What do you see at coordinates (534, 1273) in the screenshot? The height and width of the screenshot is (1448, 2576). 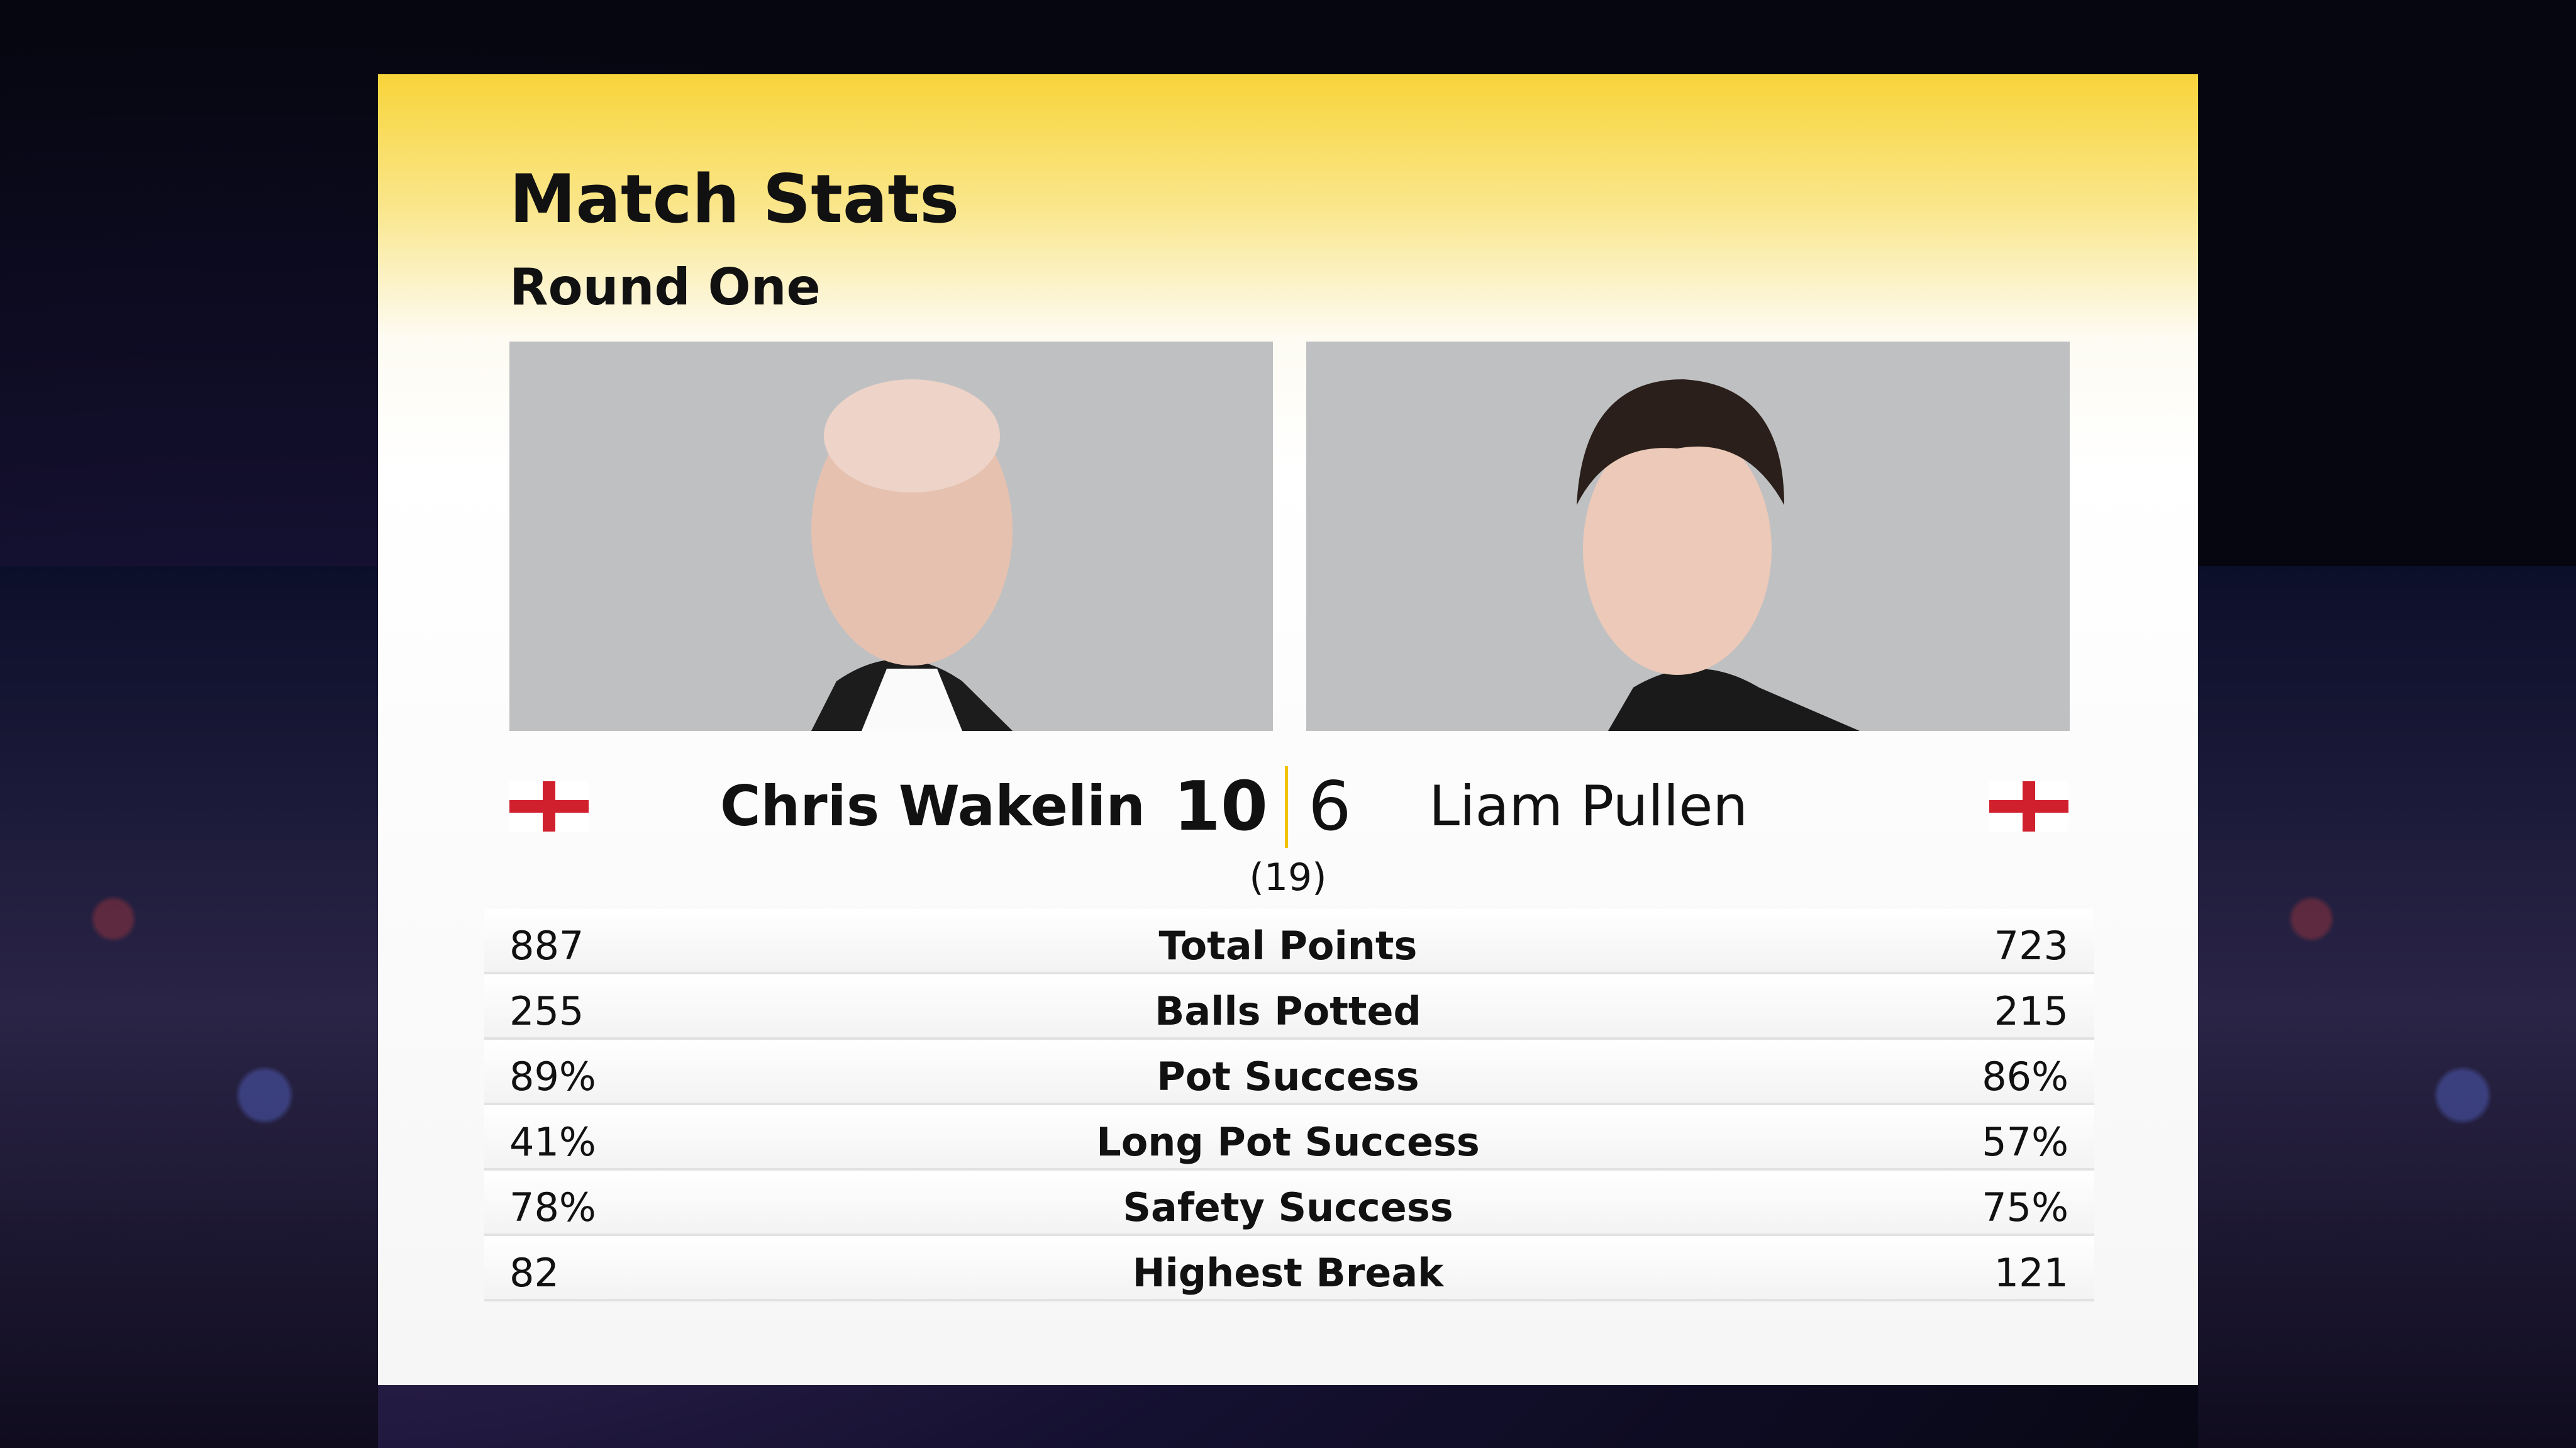 I see `stat-left: 82` at bounding box center [534, 1273].